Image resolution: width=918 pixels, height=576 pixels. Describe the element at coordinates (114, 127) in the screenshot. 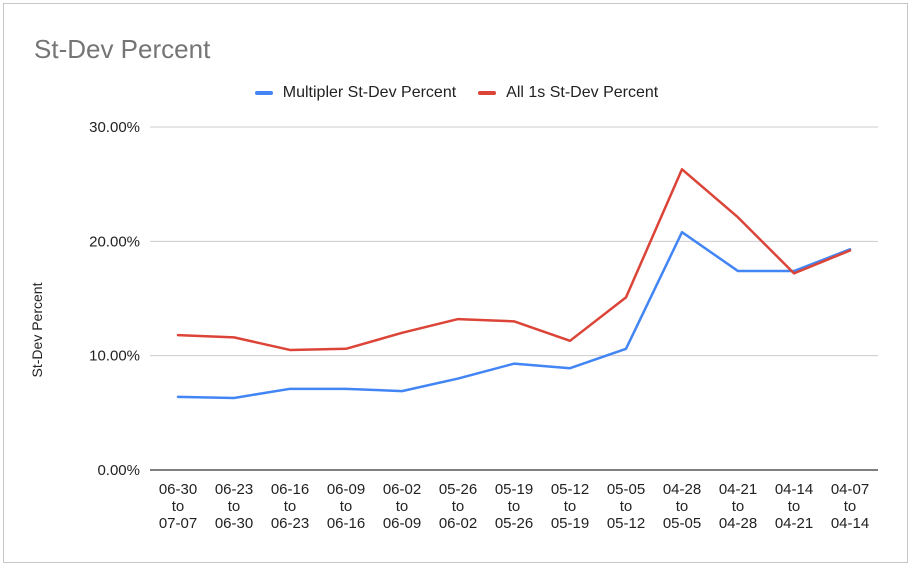

I see `y-tick-label: 30.00%` at that location.